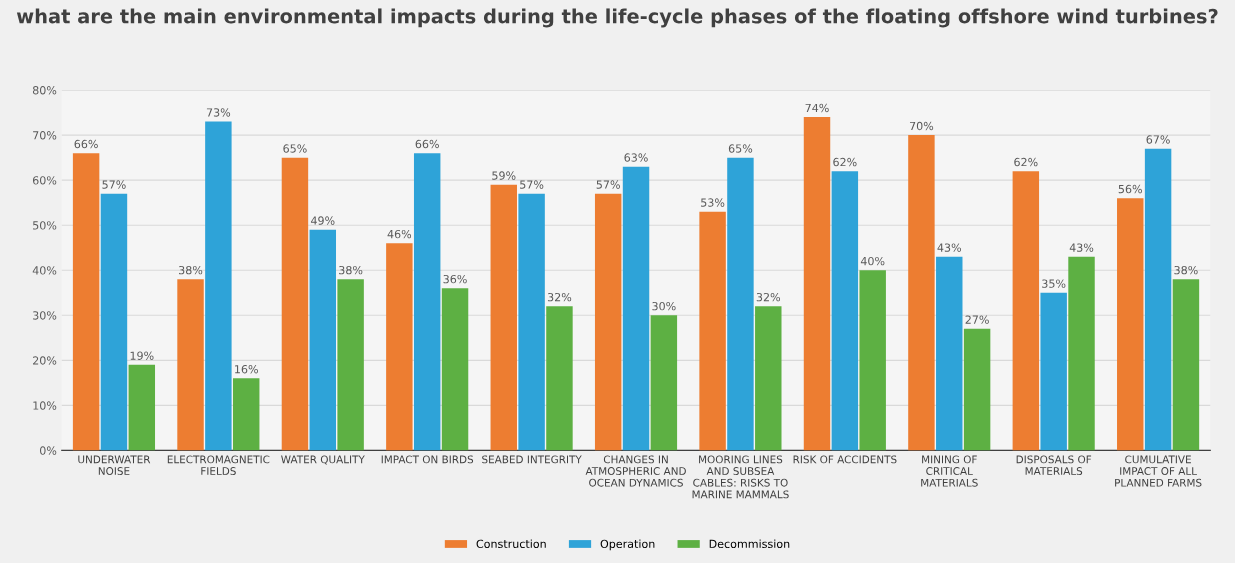  I want to click on x-tick-label: MINING OF CRITICAL MATERIALS, so click(949, 471).